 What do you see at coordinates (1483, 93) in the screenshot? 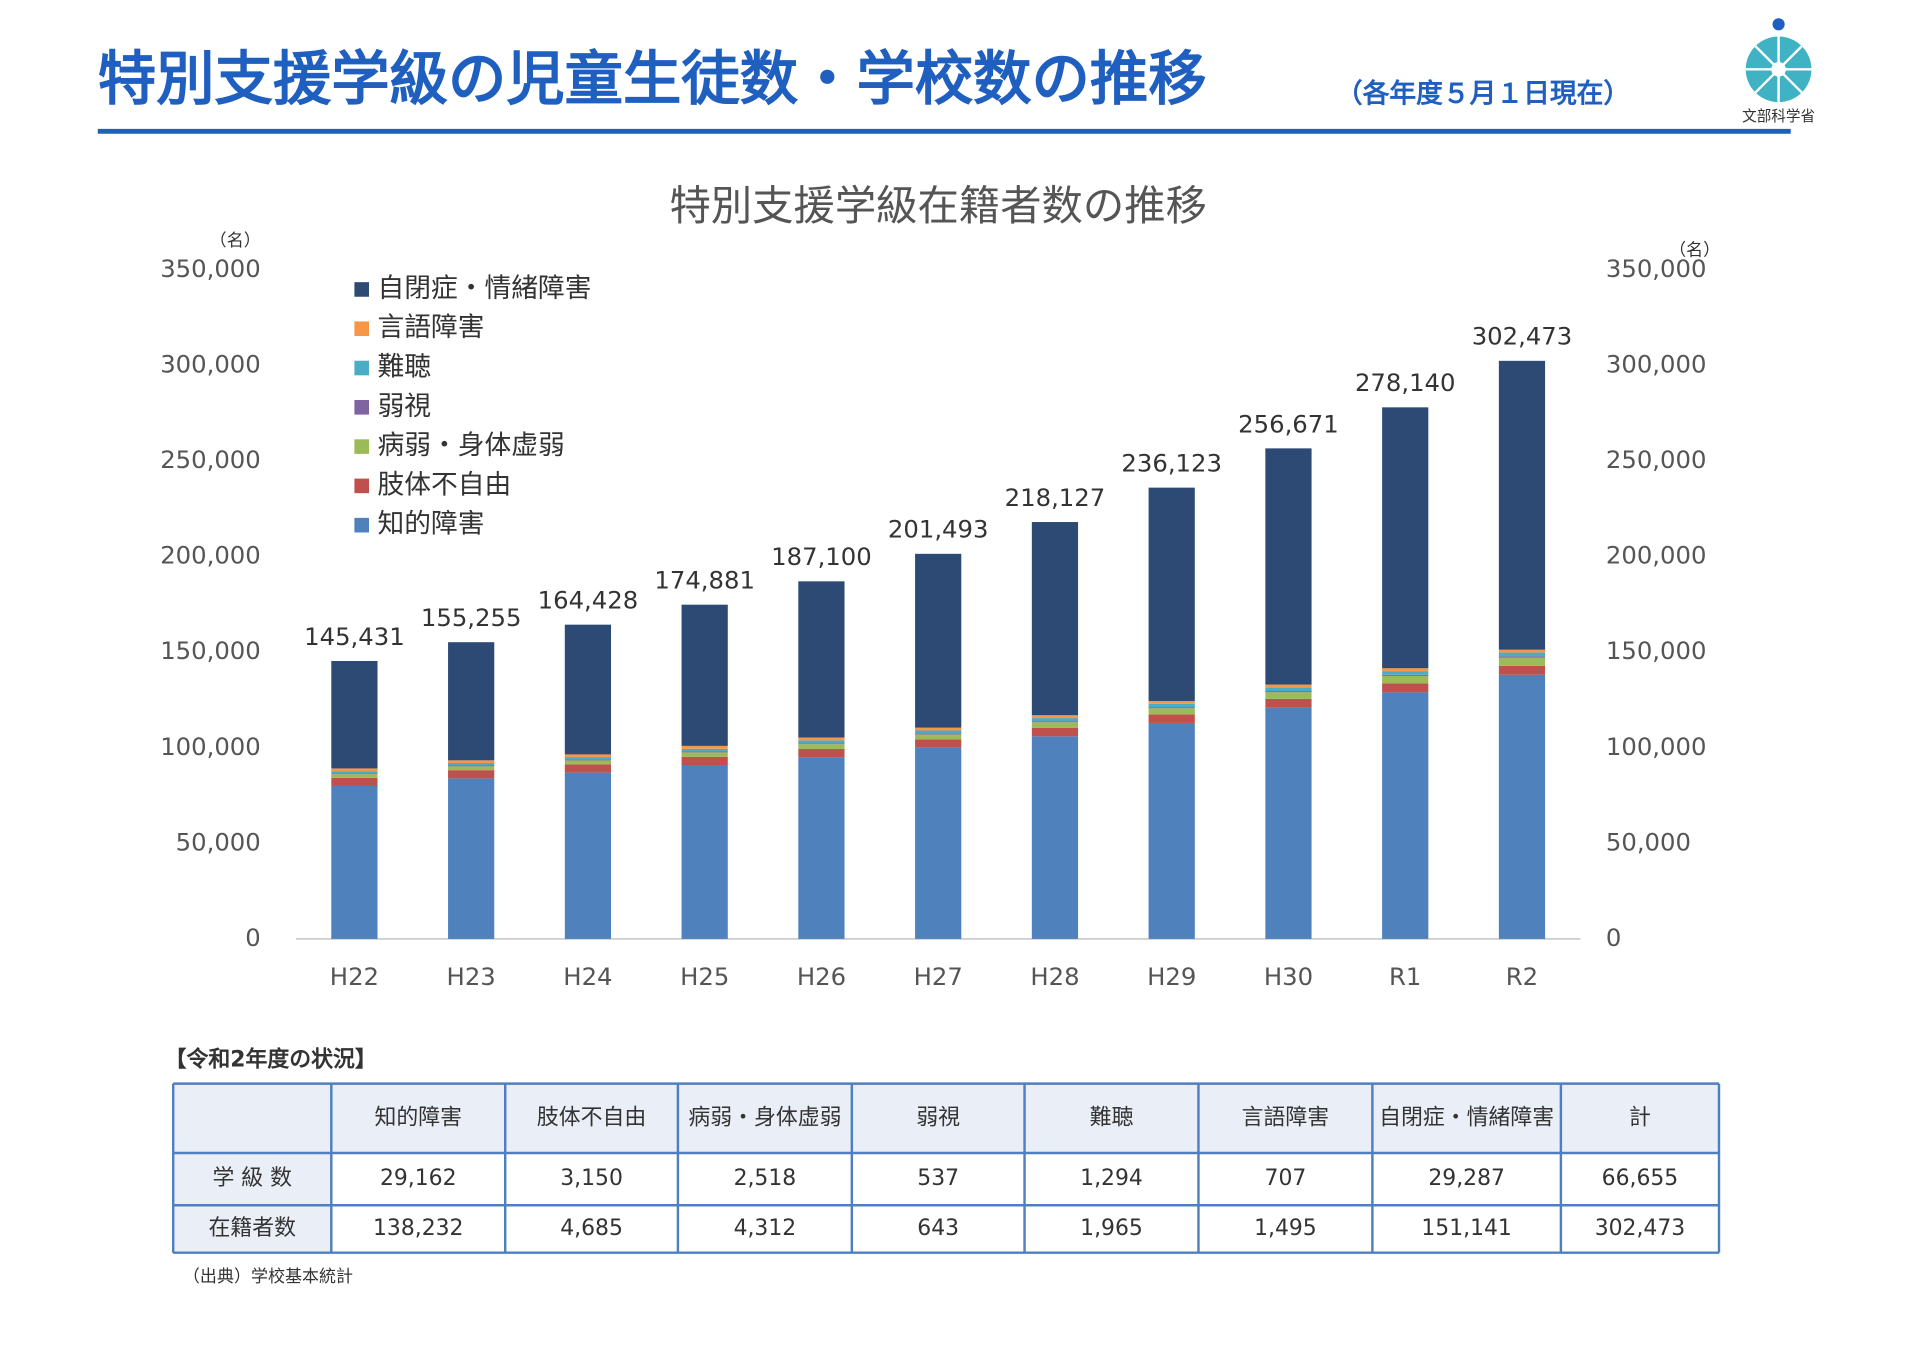
I see `page-subtitle: （各年度５月１日現在）` at bounding box center [1483, 93].